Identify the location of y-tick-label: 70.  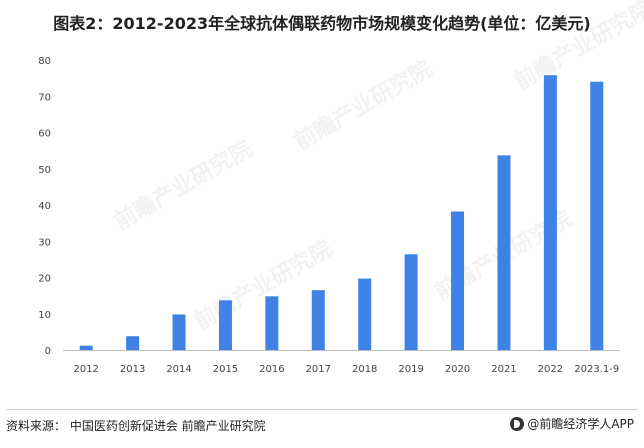
(44, 97).